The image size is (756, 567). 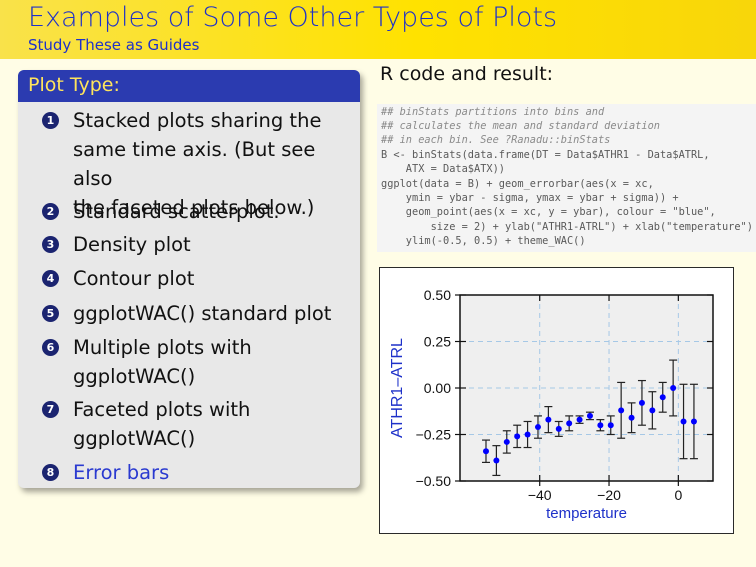 I want to click on y-tick-label: 0.25, so click(x=437, y=342).